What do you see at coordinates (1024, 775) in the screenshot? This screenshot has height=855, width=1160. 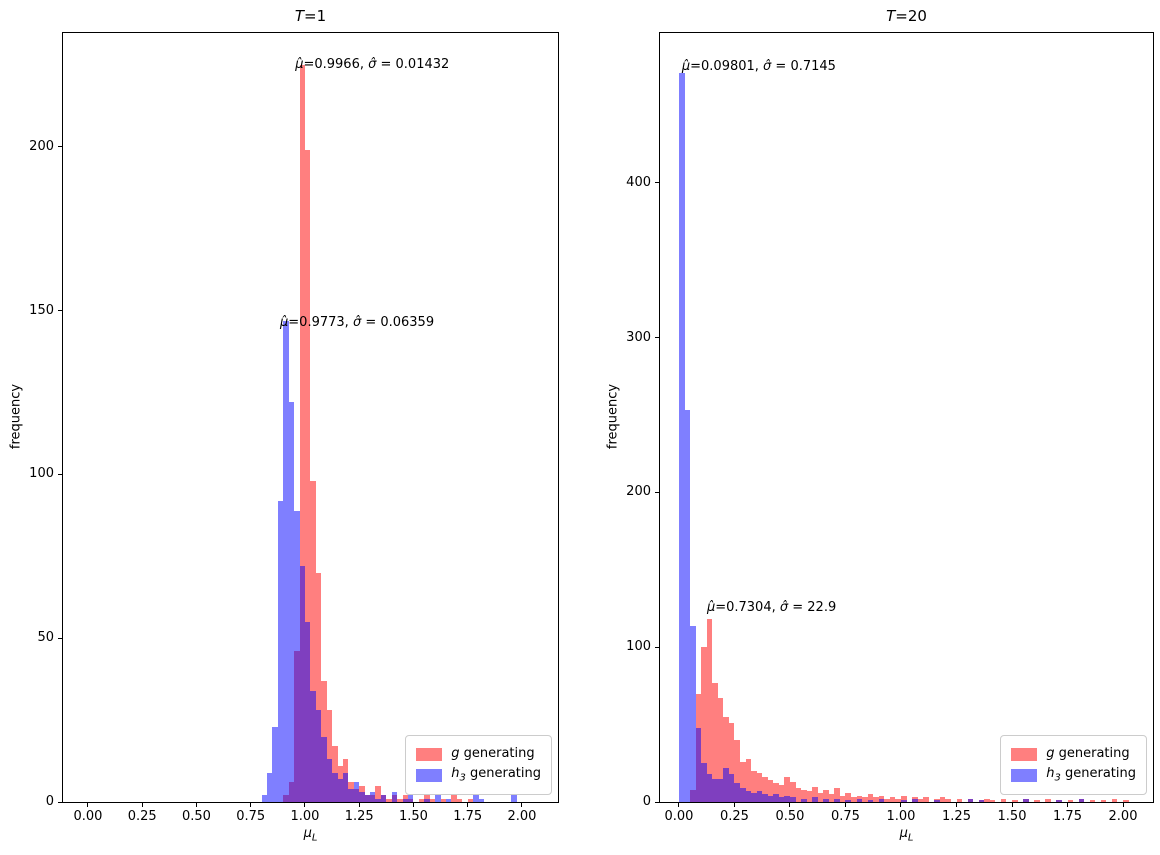 I see `legend-swatch-blue` at bounding box center [1024, 775].